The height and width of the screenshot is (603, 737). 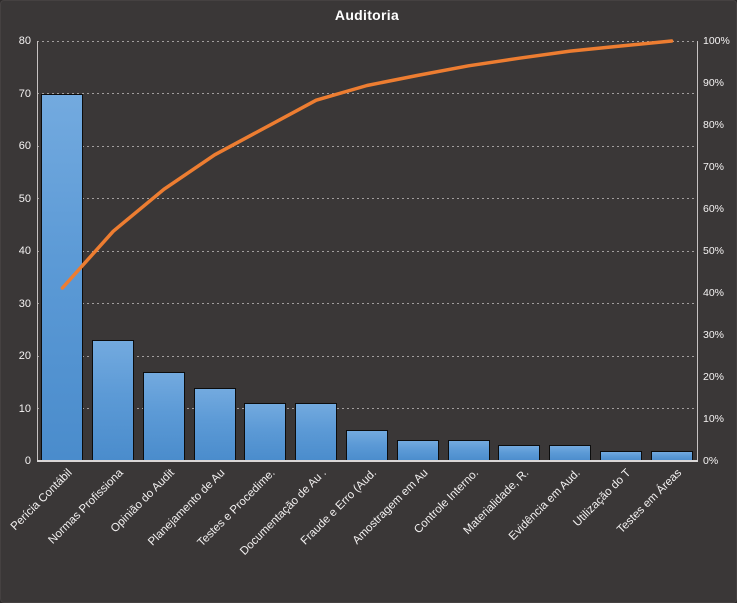 I want to click on y-right-tick-label: 60%, so click(x=714, y=209).